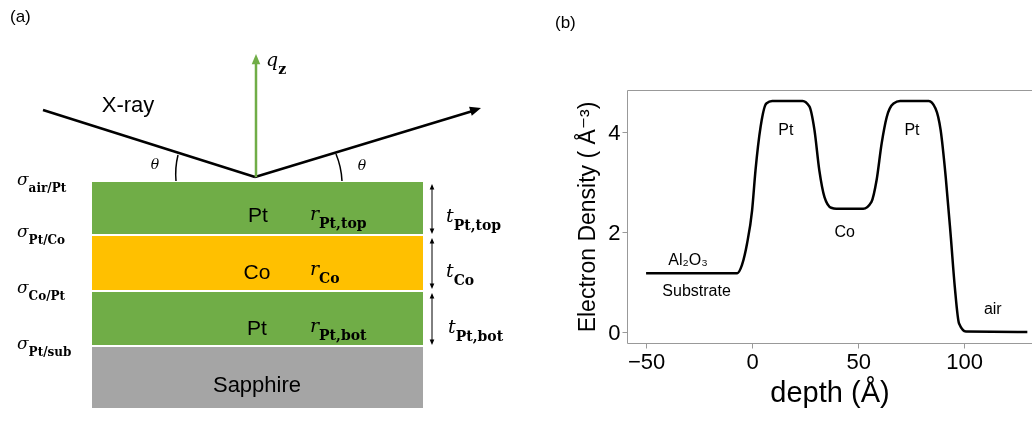 This screenshot has width=1032, height=426. Describe the element at coordinates (474, 218) in the screenshot. I see `text: t$_{Pt,top}$` at that location.